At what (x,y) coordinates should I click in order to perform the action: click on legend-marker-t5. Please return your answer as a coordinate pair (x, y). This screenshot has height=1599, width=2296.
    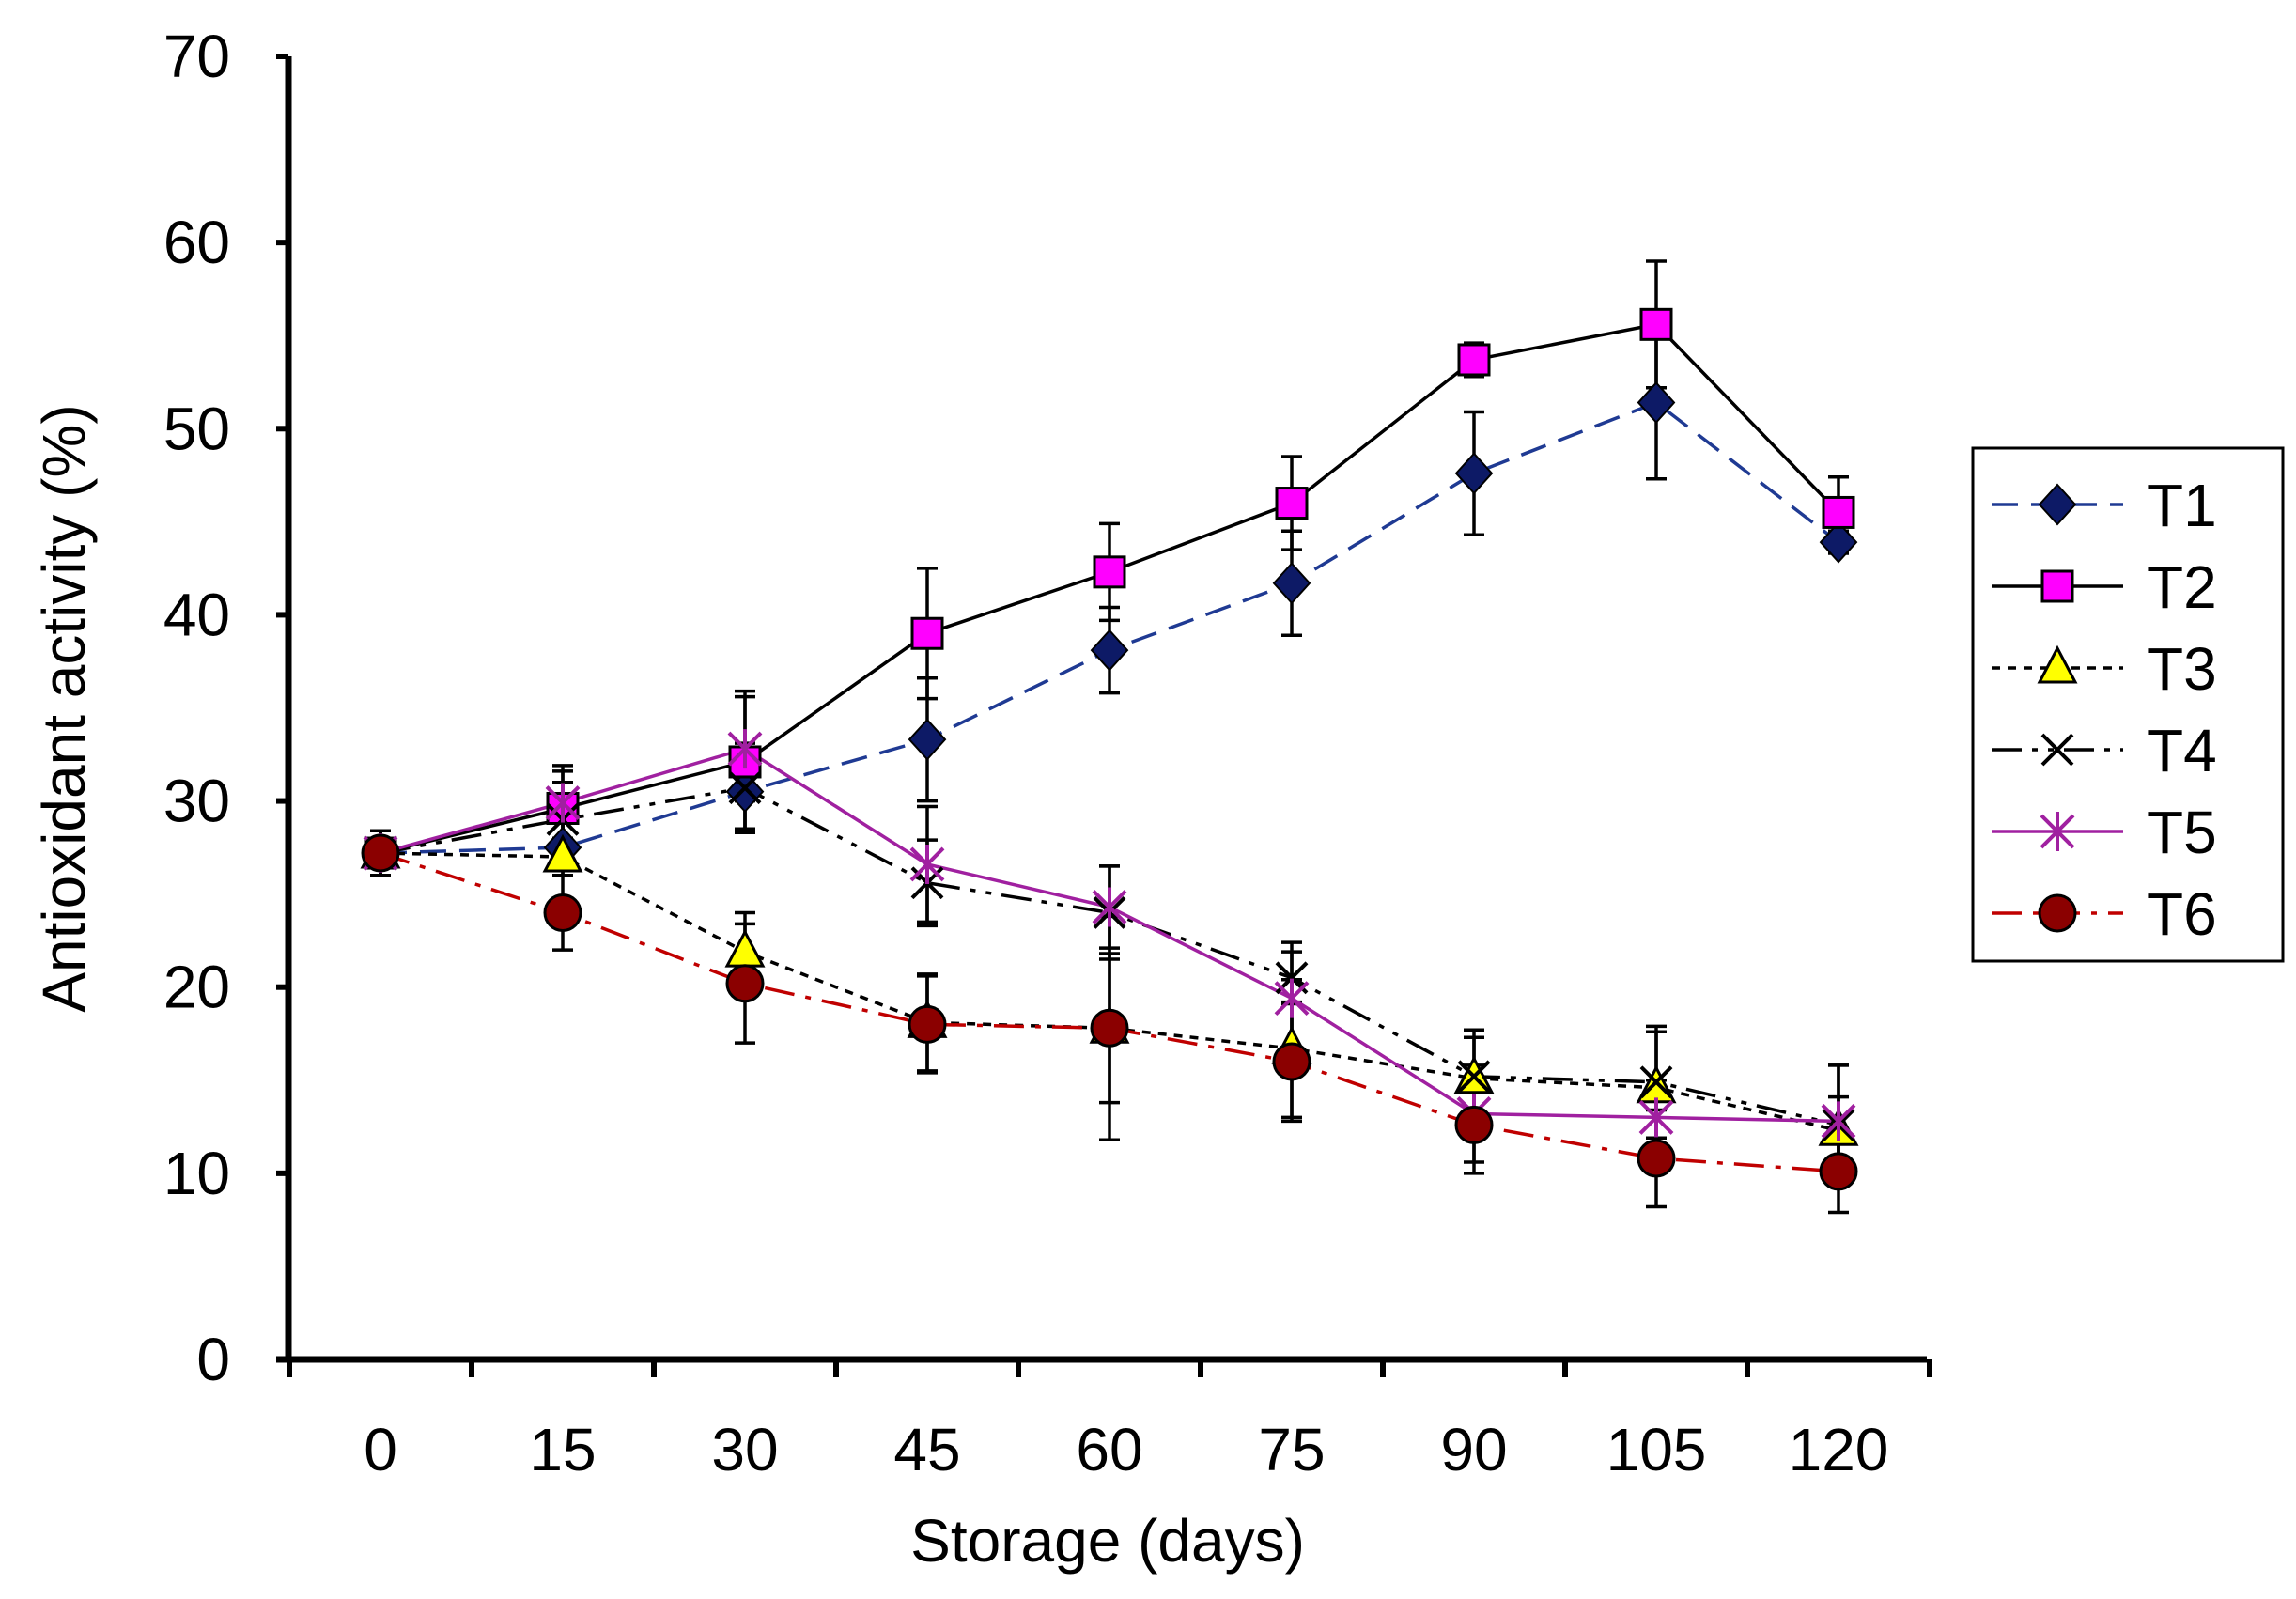
    Looking at the image, I should click on (2057, 831).